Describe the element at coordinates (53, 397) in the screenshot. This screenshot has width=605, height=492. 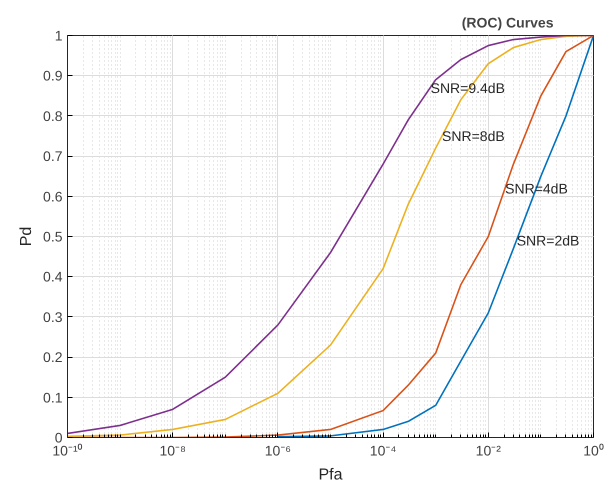
I see `y-tick-label: 0.1` at that location.